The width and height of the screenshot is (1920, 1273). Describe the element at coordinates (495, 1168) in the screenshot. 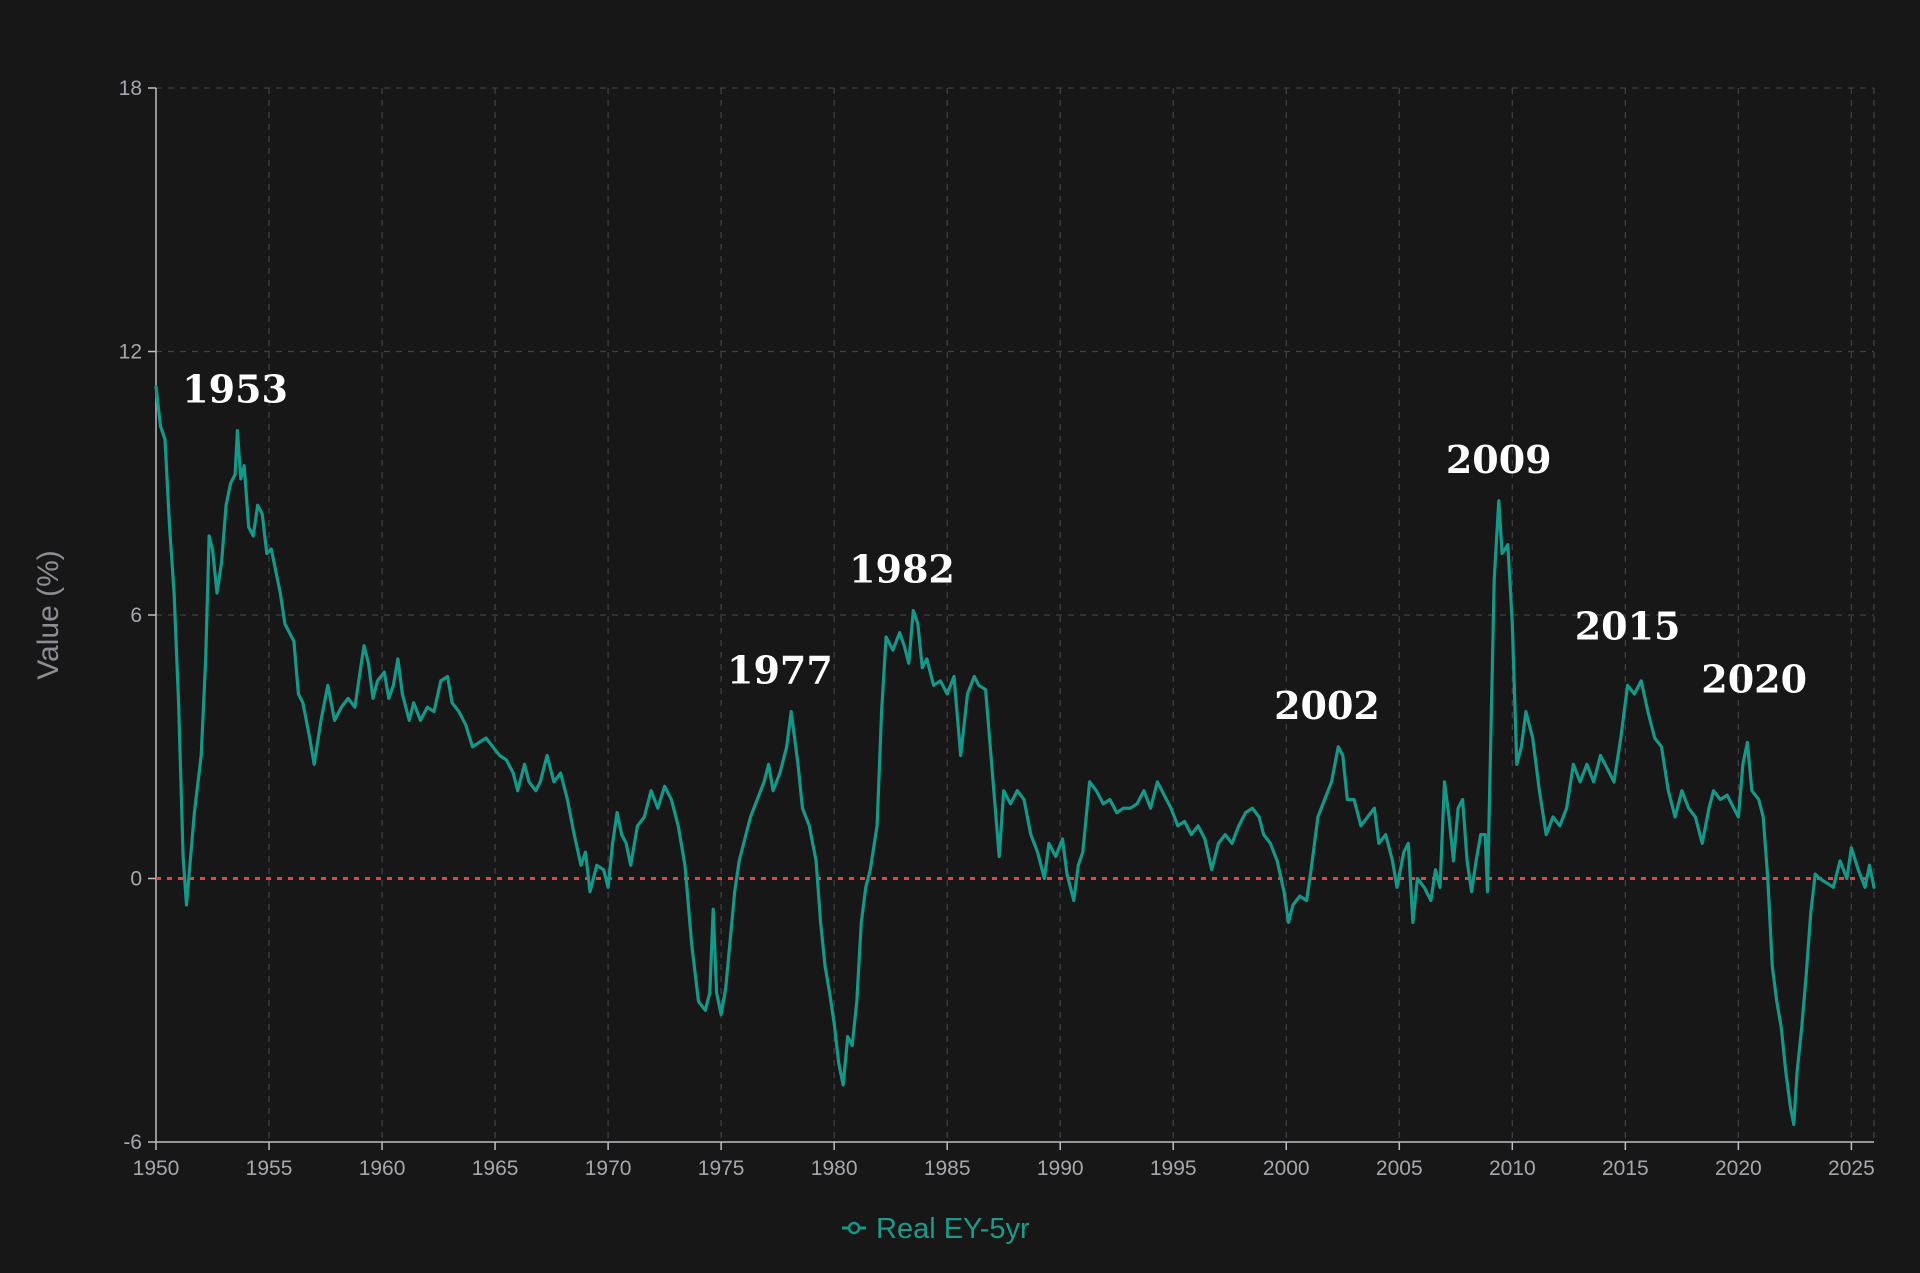

I see `x-tick-label-1965: 1965` at that location.